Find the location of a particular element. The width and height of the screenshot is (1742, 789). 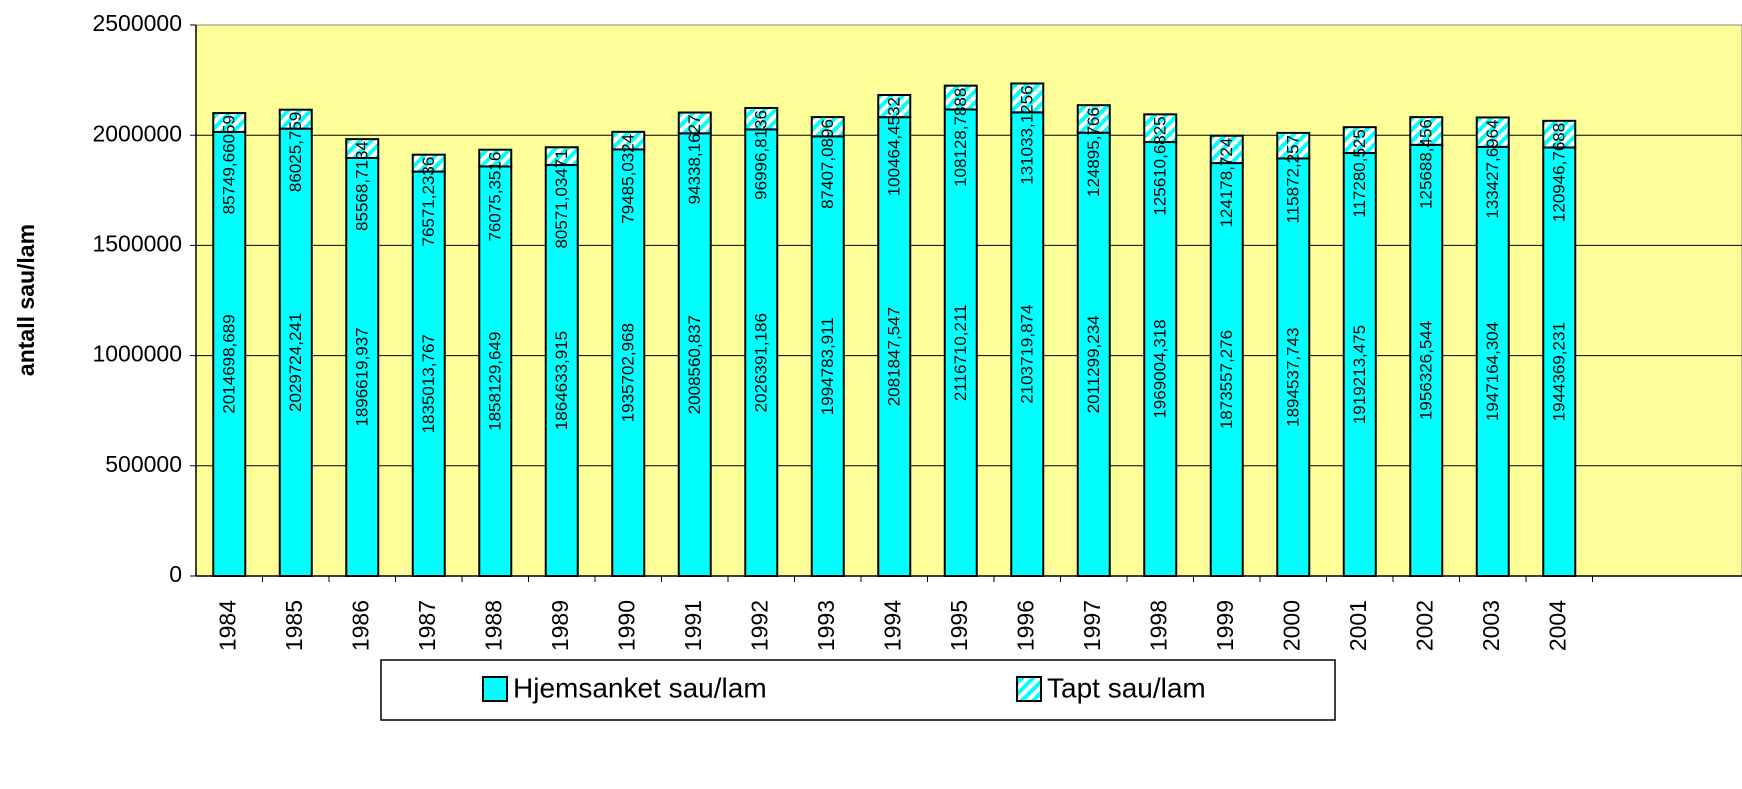

x-tick-label: 1987 is located at coordinates (427, 625).